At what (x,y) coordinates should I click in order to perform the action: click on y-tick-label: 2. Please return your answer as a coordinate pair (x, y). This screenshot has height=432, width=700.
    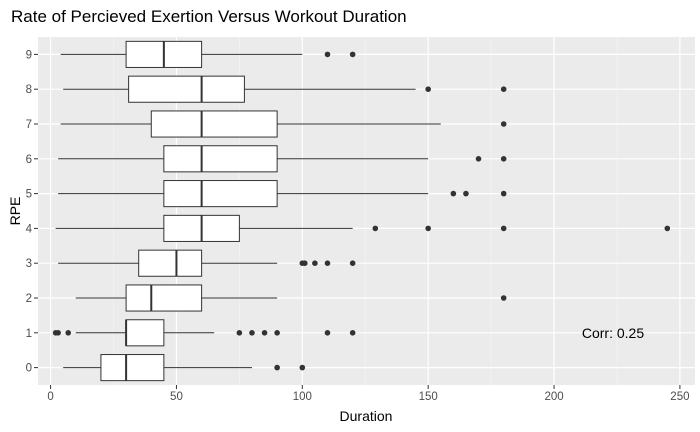
    Looking at the image, I should click on (29, 299).